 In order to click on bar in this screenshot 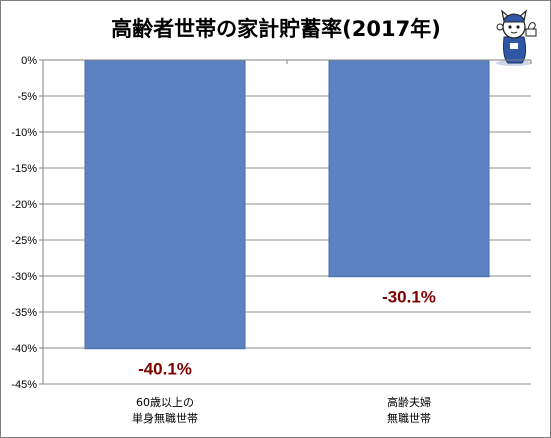, I will do `click(409, 168)`.